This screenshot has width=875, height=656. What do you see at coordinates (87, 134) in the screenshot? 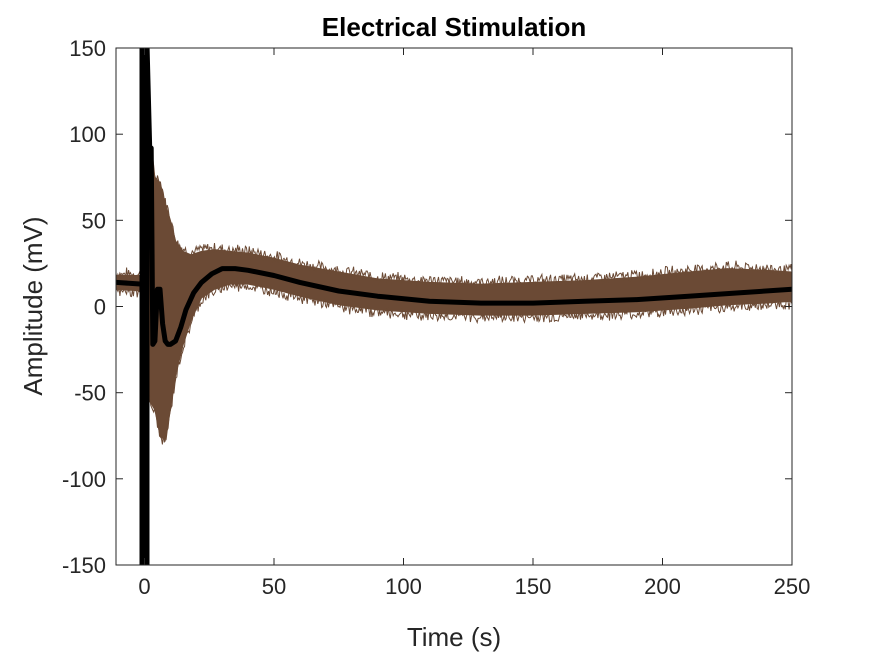
I see `y-tick-label: 100` at bounding box center [87, 134].